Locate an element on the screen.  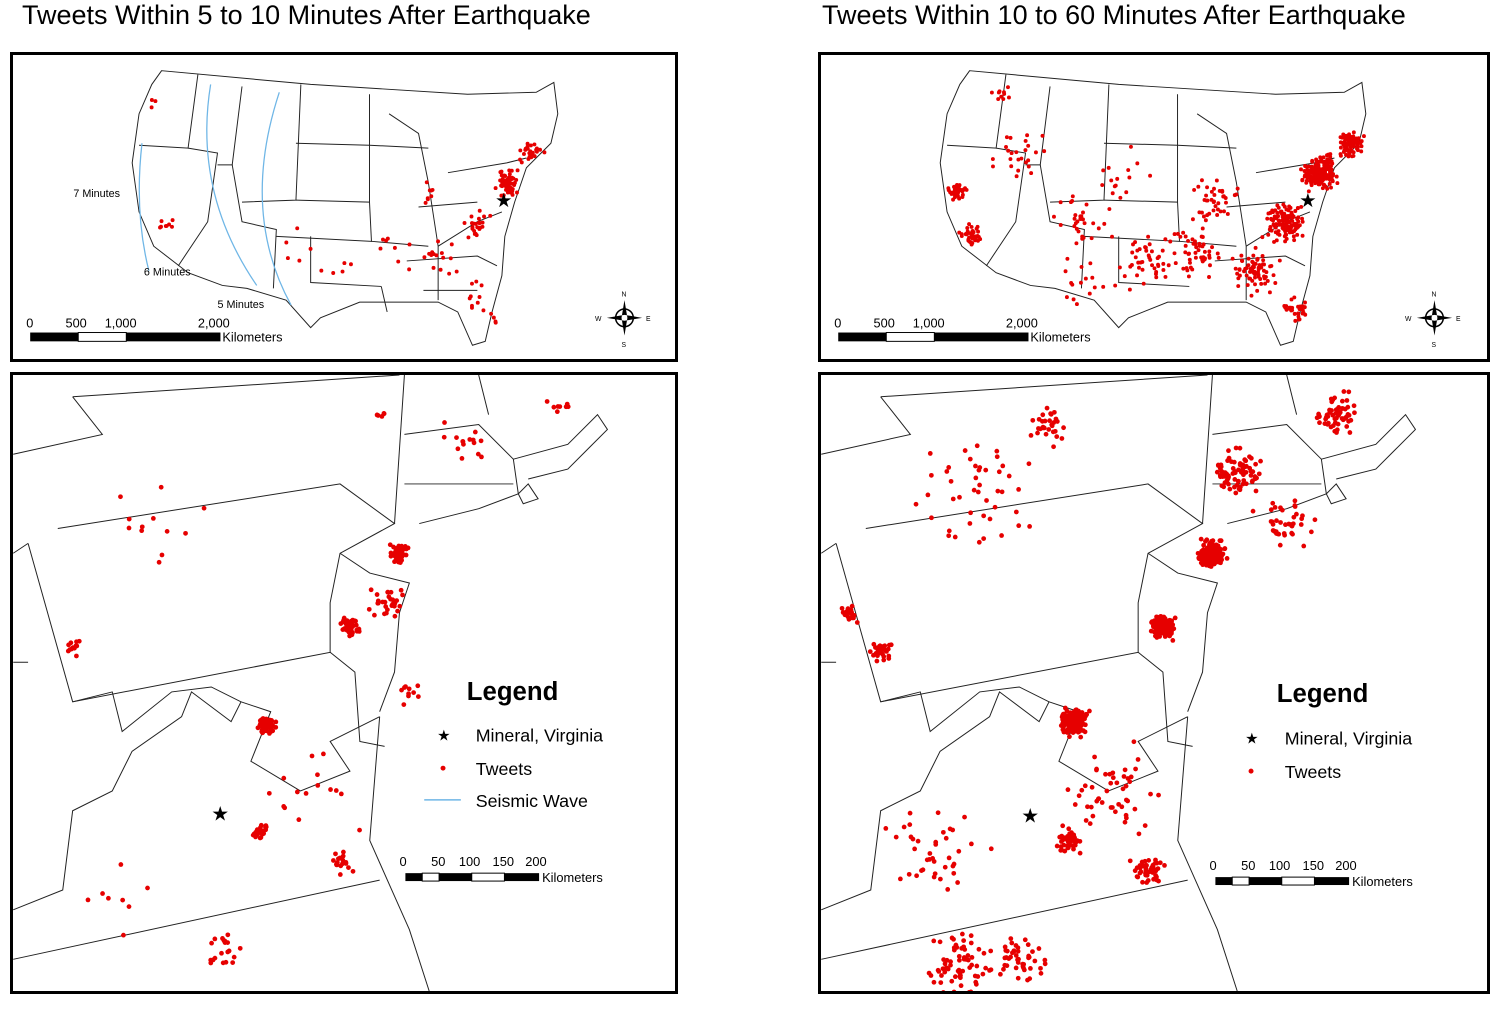
wave-label-7: 7 Minutes is located at coordinates (96, 194).